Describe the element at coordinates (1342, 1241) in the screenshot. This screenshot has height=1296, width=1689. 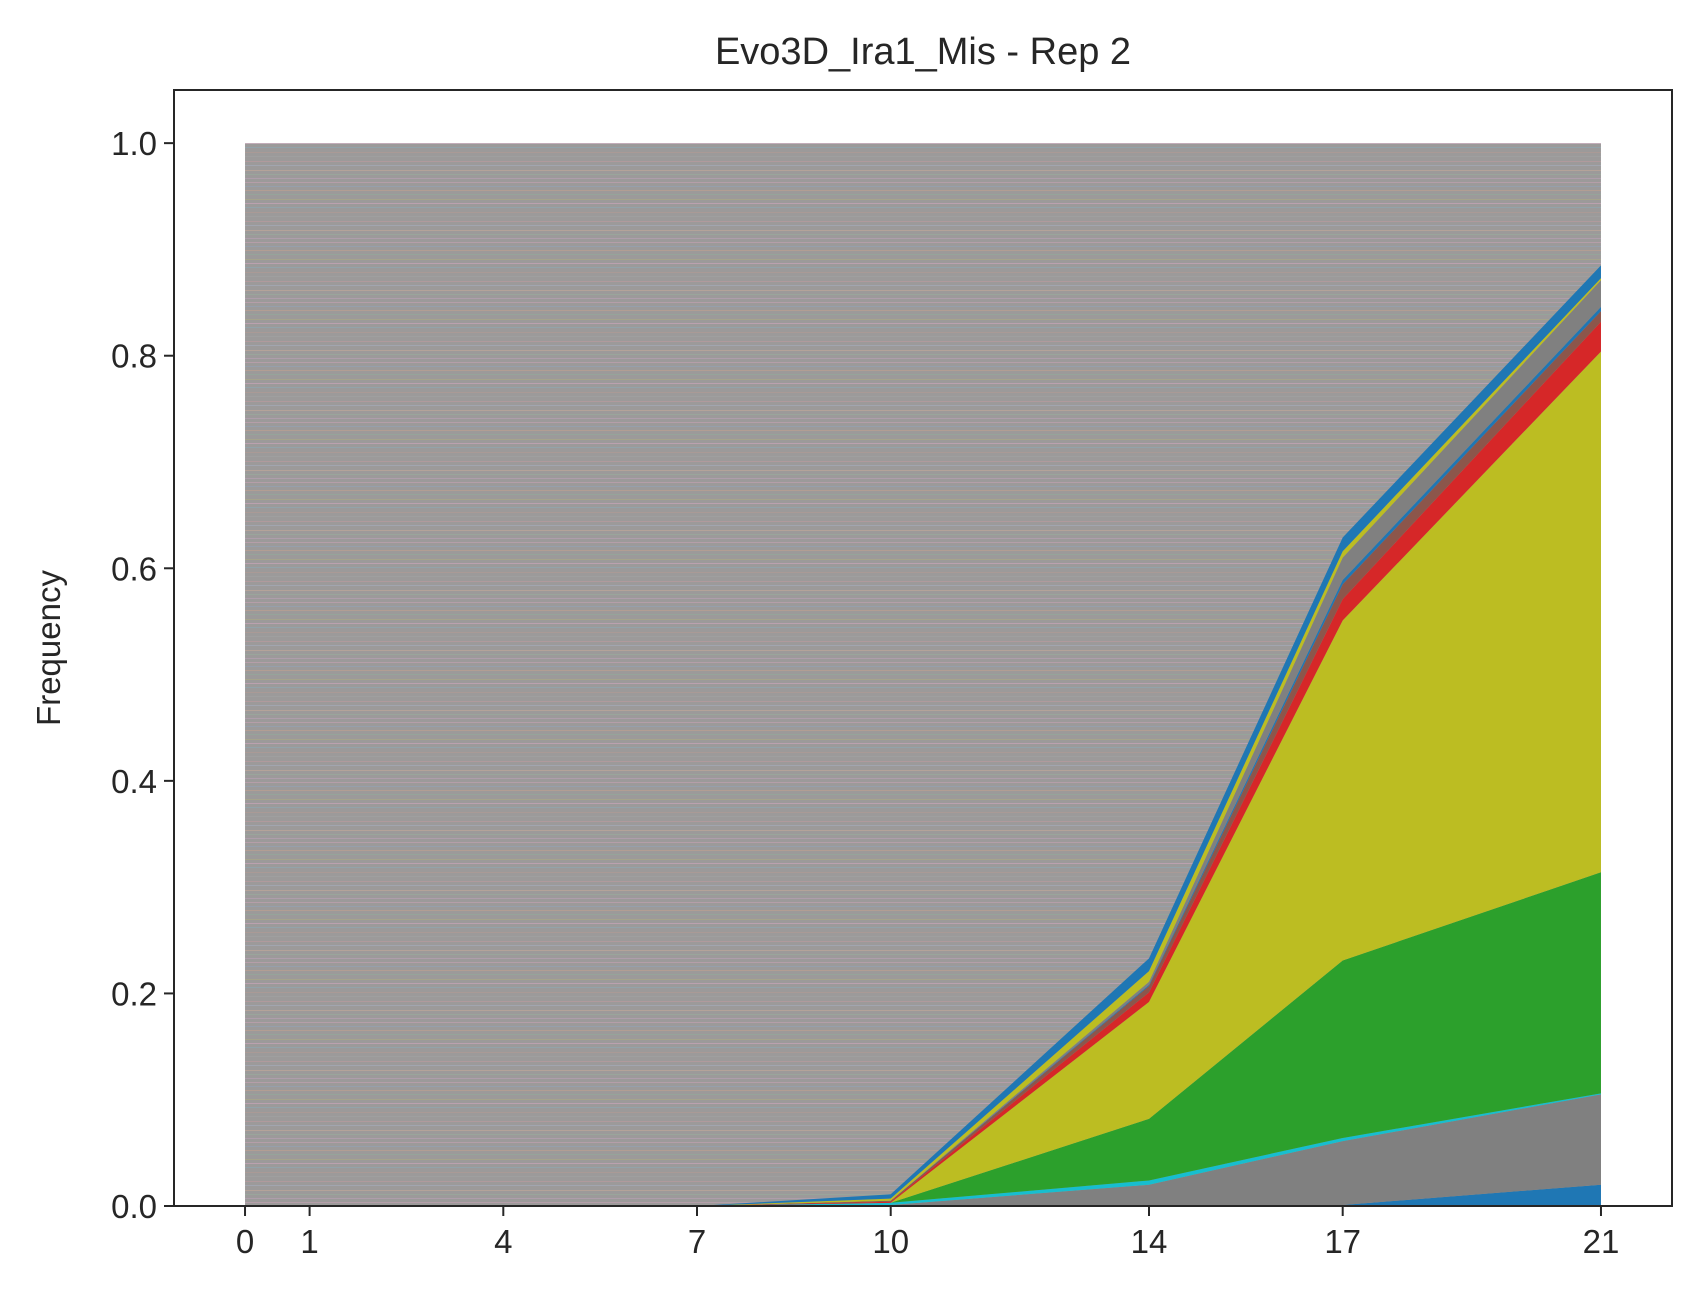
I see `x-tick-label: 17` at that location.